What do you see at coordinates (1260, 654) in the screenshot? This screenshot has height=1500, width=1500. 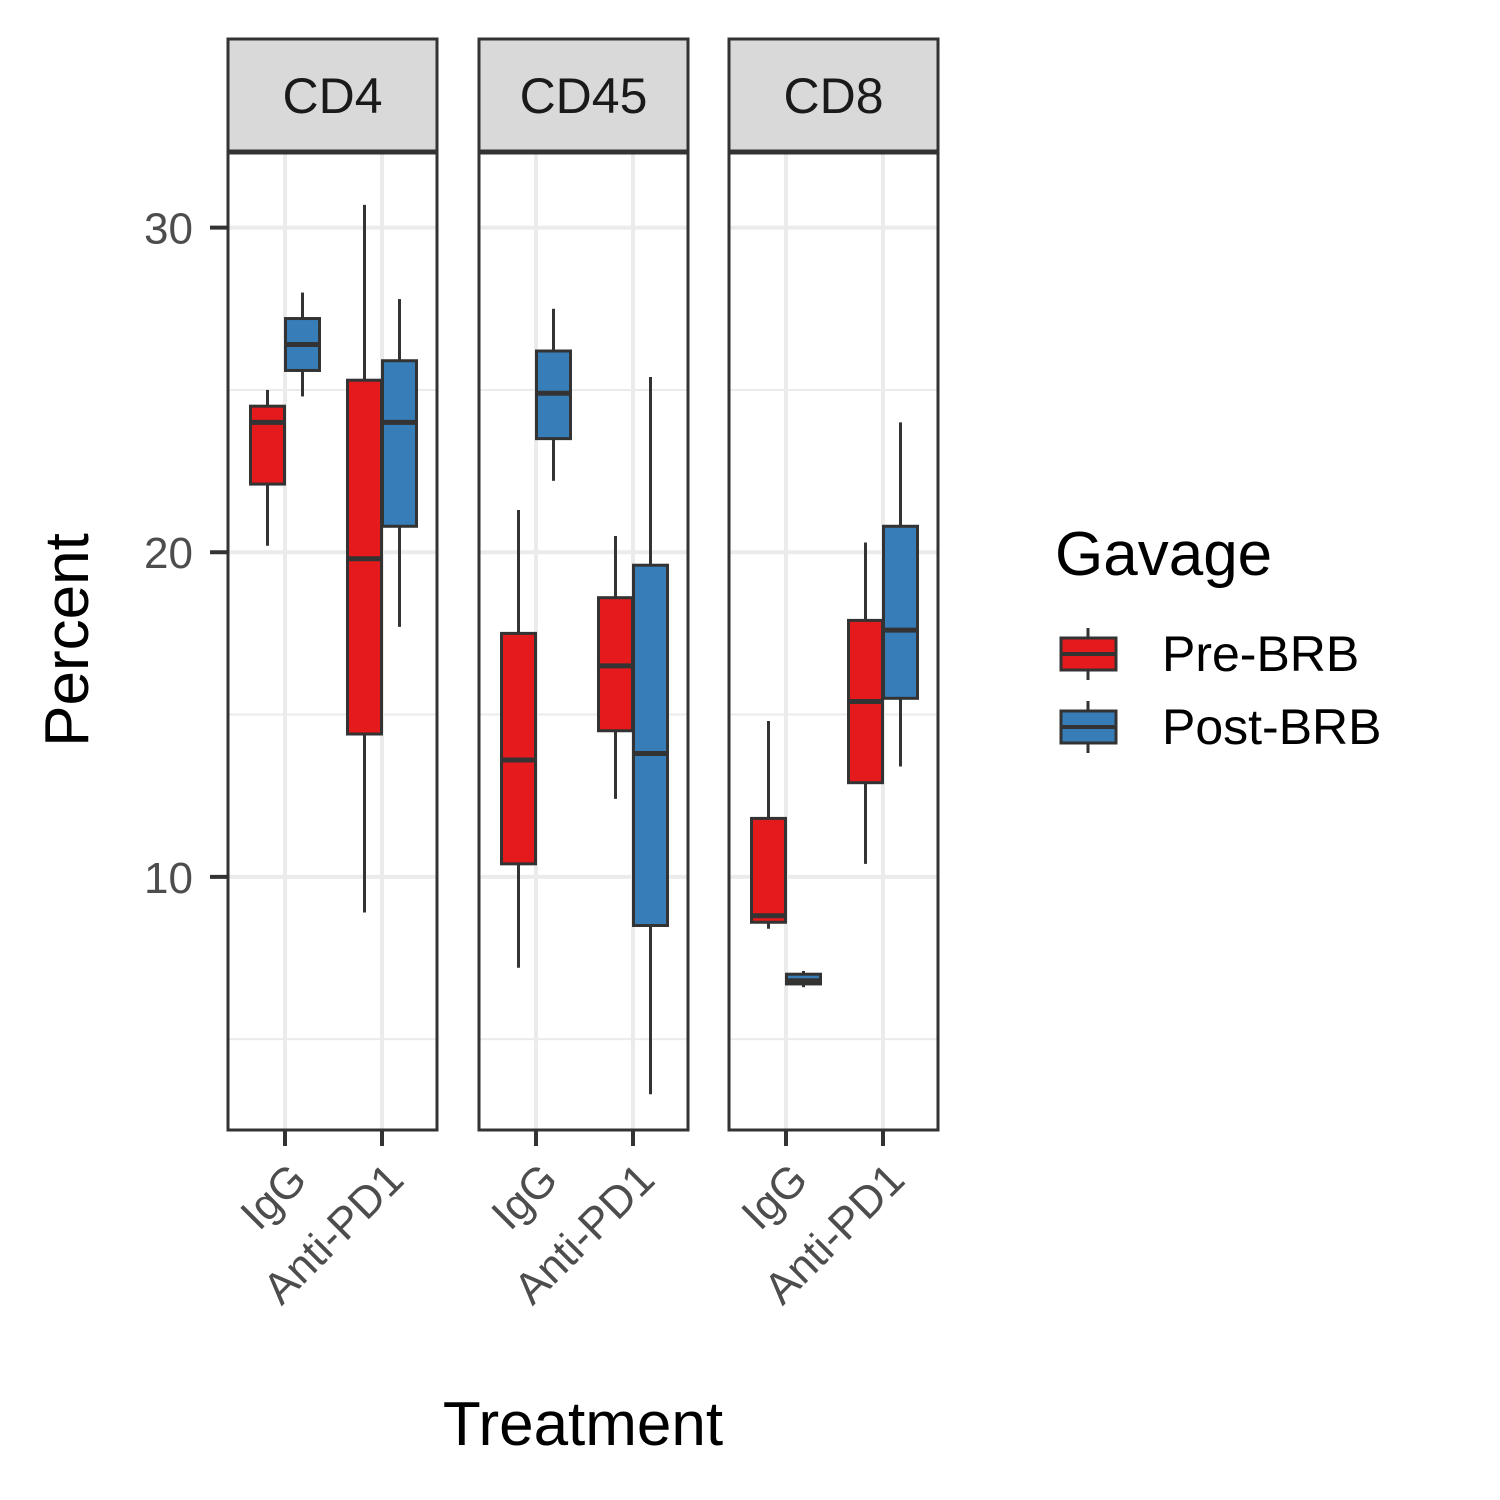 I see `legend-label: Pre-BRB` at bounding box center [1260, 654].